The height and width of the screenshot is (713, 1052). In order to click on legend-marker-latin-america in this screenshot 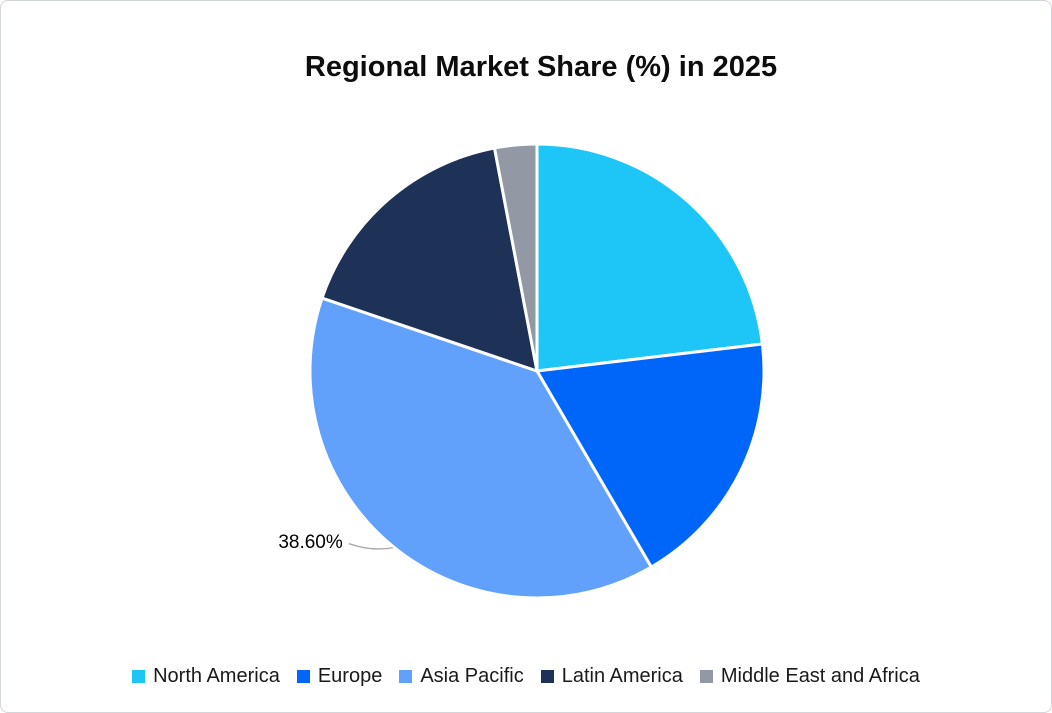, I will do `click(547, 676)`.